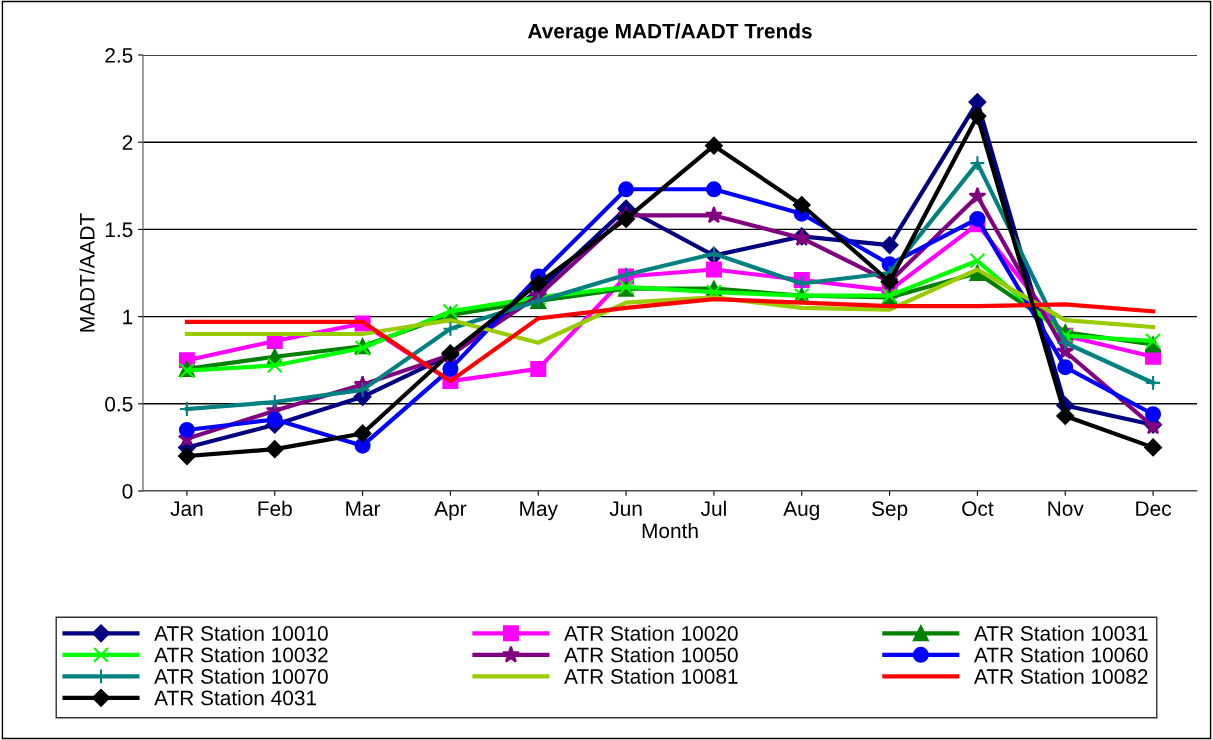  I want to click on x-tick-label: Nov, so click(1066, 509).